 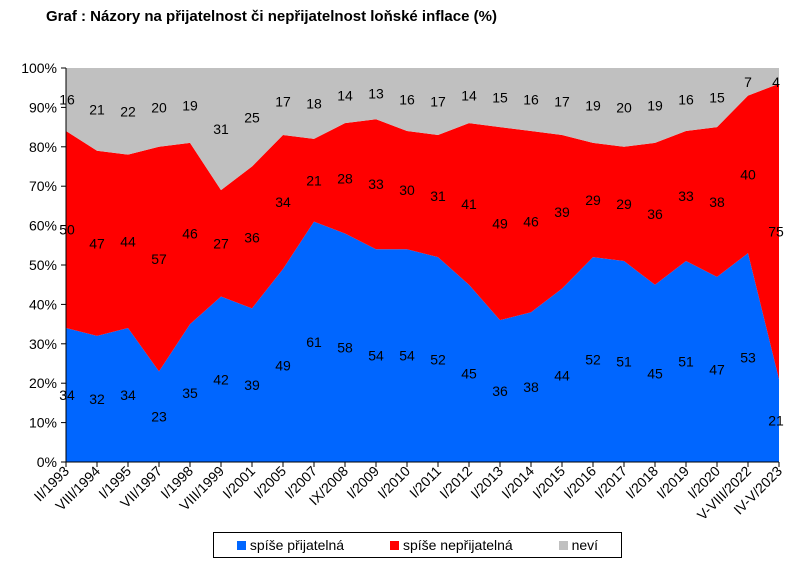 What do you see at coordinates (43, 186) in the screenshot?
I see `y-tick-label: 70%` at bounding box center [43, 186].